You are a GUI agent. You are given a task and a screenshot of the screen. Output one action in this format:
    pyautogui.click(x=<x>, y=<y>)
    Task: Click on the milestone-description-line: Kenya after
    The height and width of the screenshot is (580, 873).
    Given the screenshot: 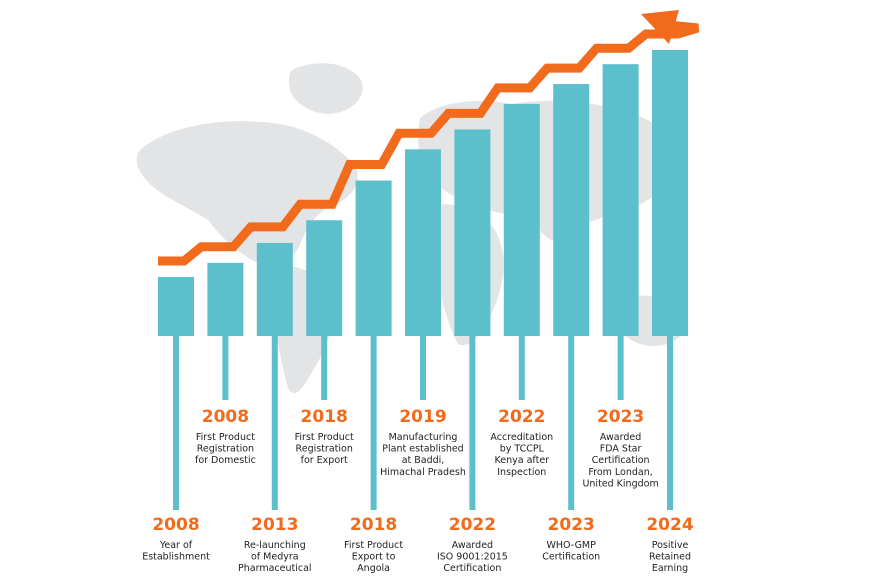 What is the action you would take?
    pyautogui.click(x=522, y=460)
    